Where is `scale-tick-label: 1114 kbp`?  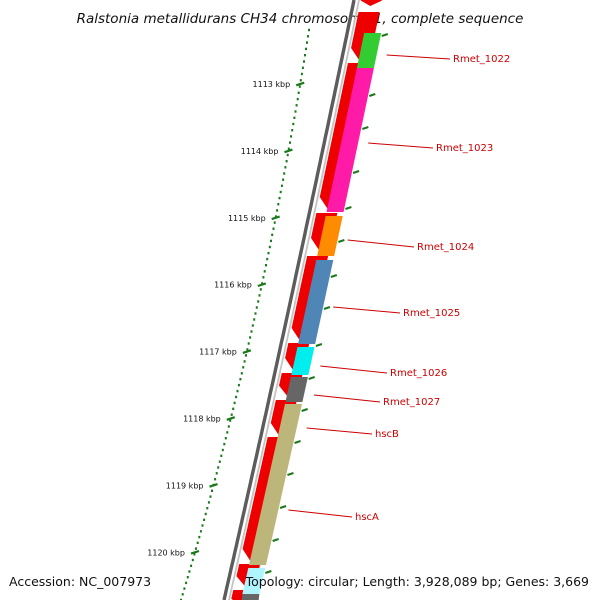
scale-tick-label: 1114 kbp is located at coordinates (260, 151).